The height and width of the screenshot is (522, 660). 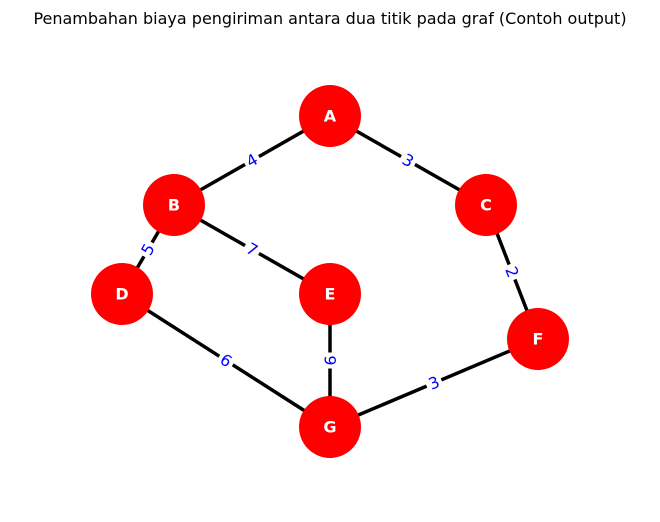 I want to click on edge-weight-label: 9, so click(x=330, y=360).